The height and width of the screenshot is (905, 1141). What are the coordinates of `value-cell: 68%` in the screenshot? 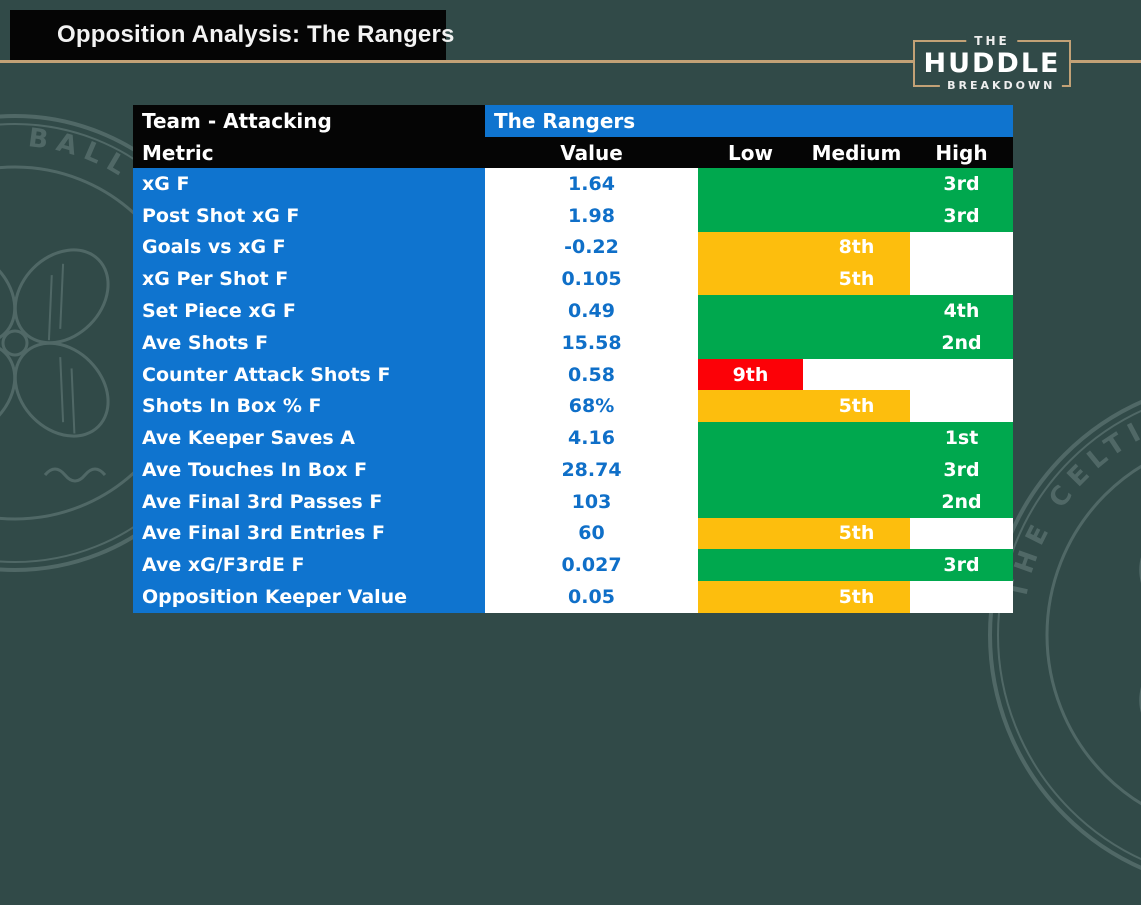 It's located at (591, 406).